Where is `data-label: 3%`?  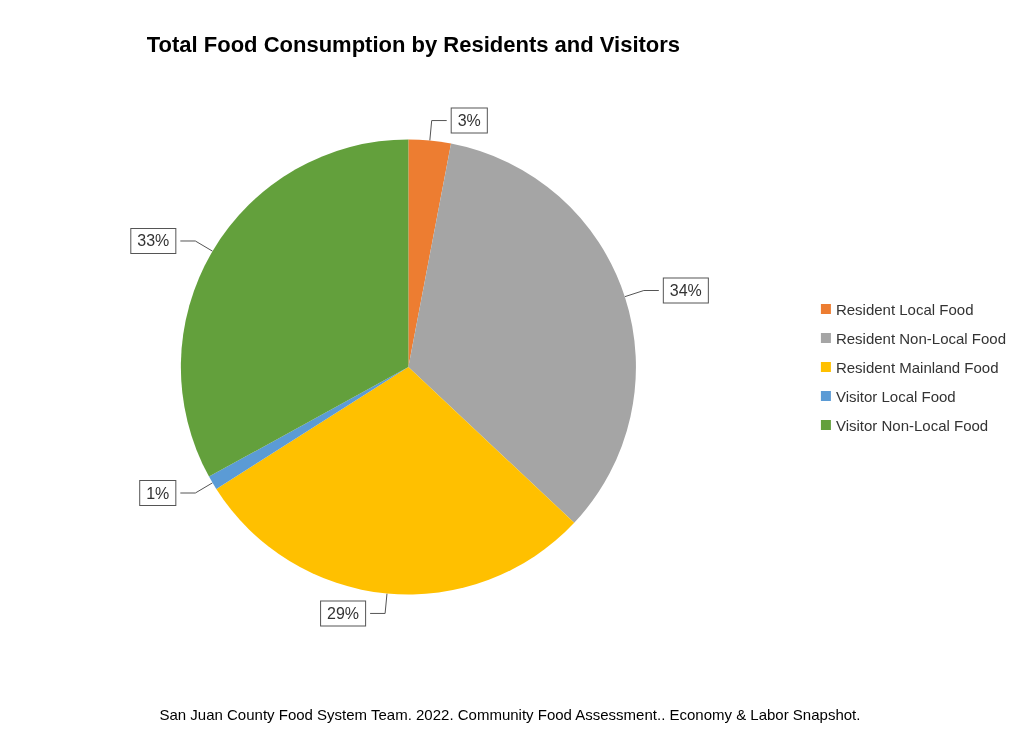
data-label: 3% is located at coordinates (469, 121).